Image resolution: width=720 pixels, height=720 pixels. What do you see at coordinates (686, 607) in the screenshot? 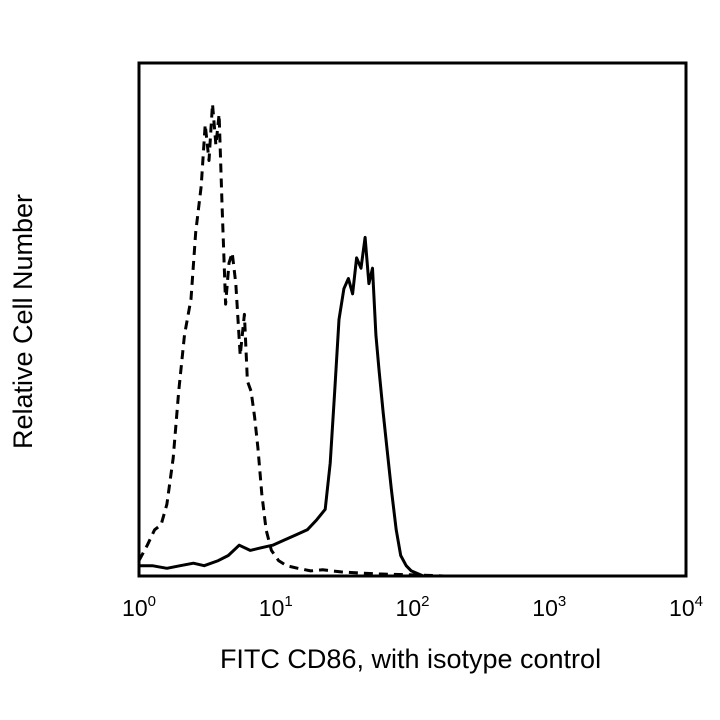
I see `x-tick-label: 10⁴` at bounding box center [686, 607].